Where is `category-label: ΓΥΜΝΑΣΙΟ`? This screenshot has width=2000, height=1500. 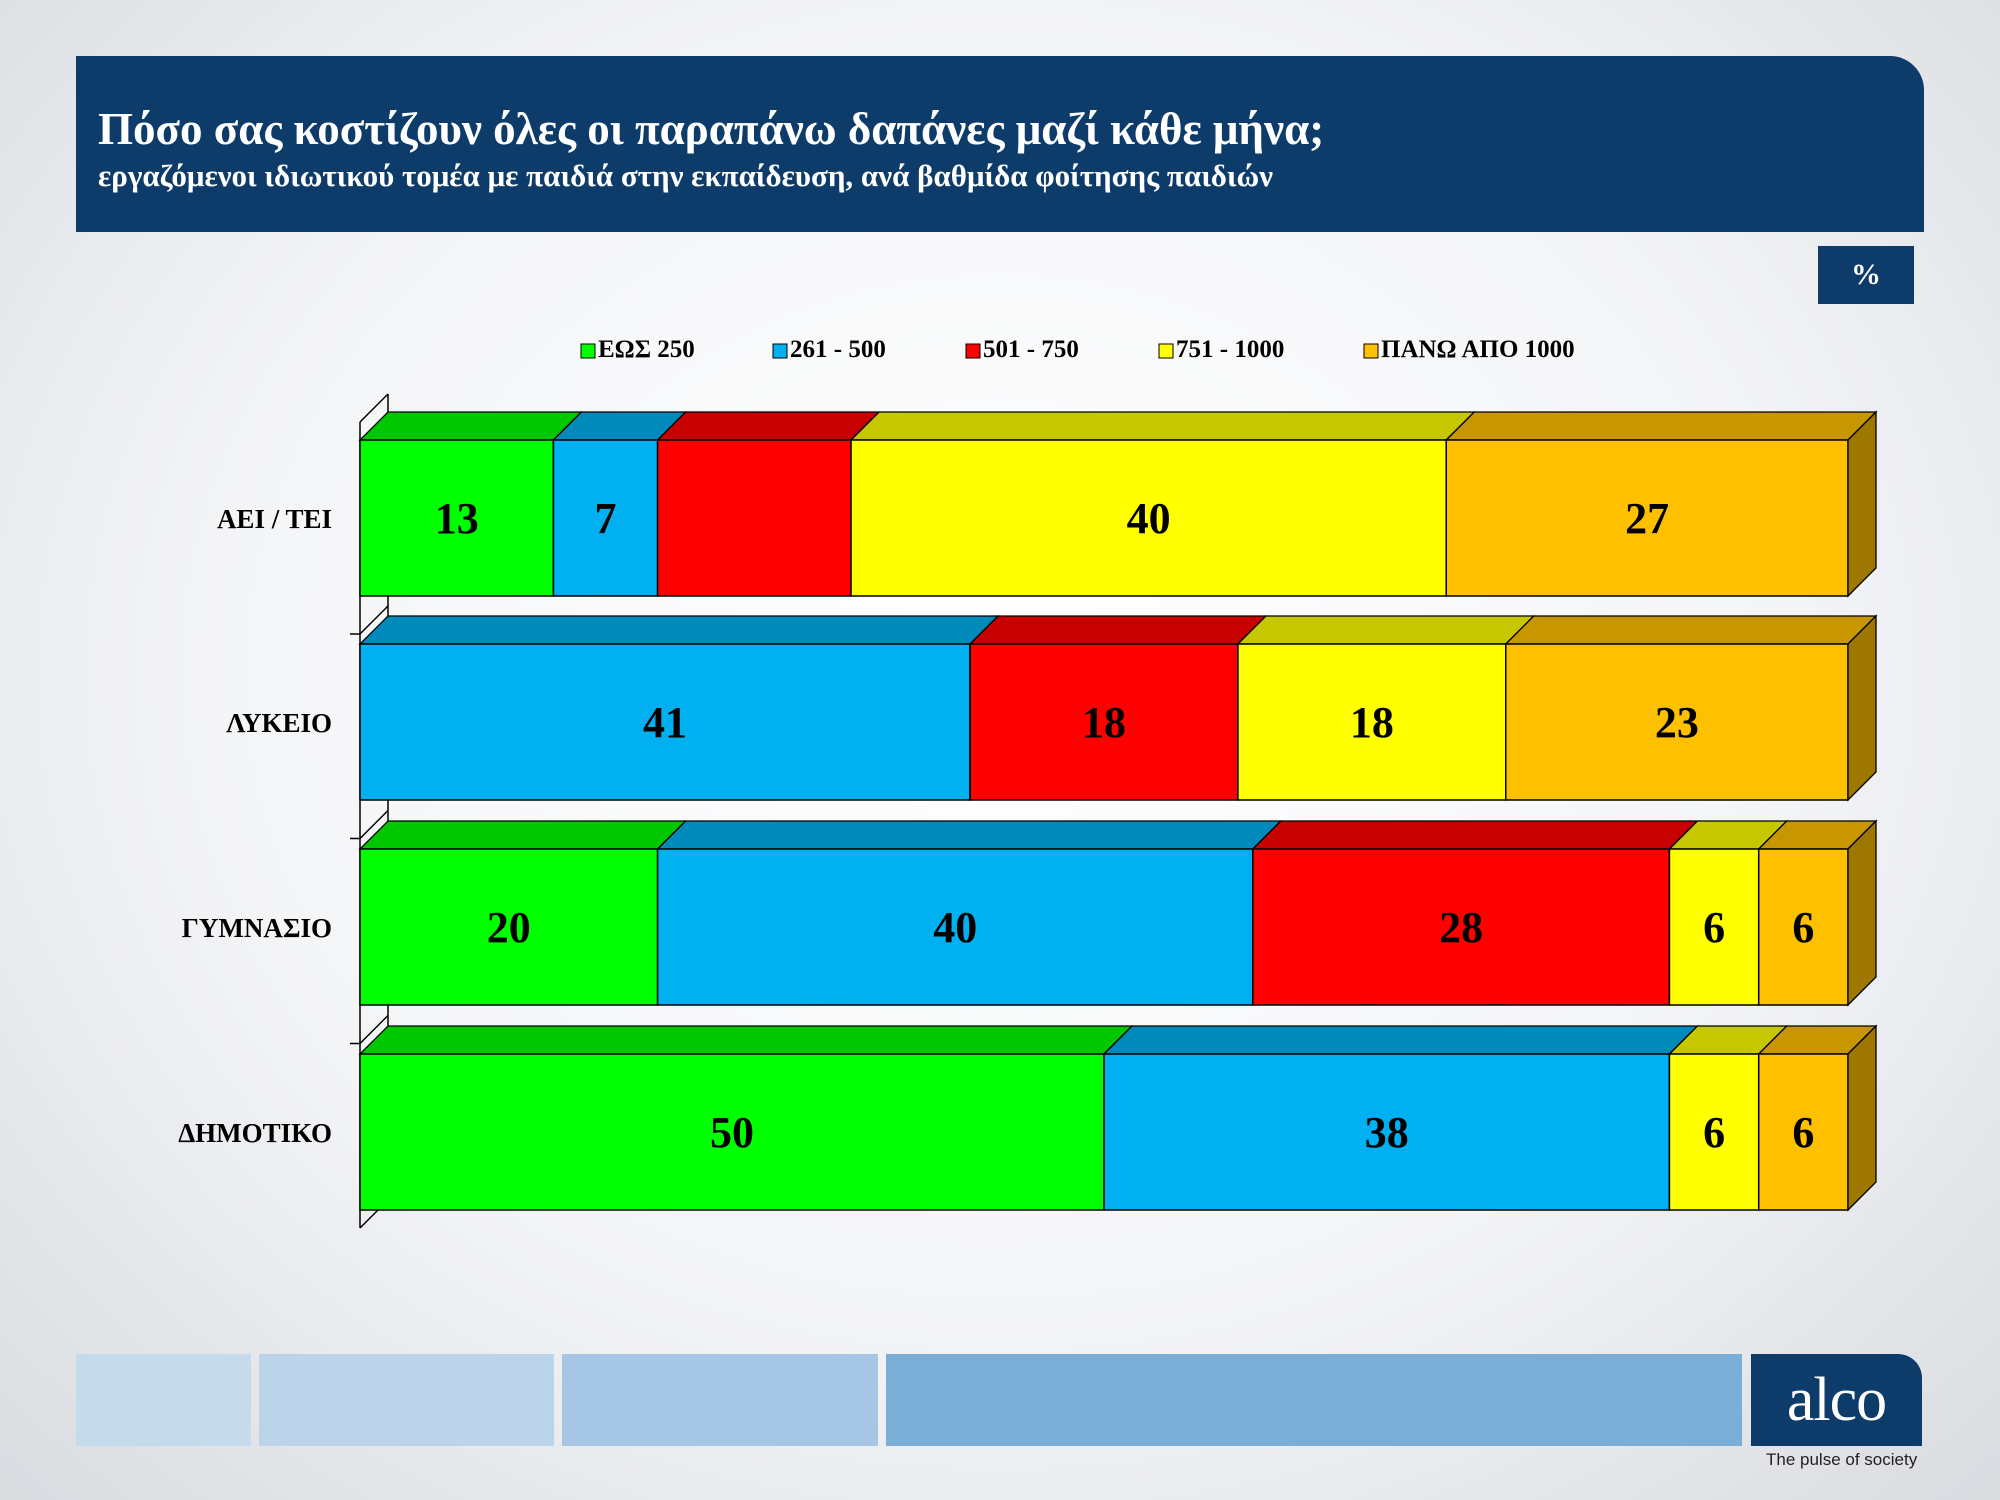 category-label: ΓΥΜΝΑΣΙΟ is located at coordinates (257, 928).